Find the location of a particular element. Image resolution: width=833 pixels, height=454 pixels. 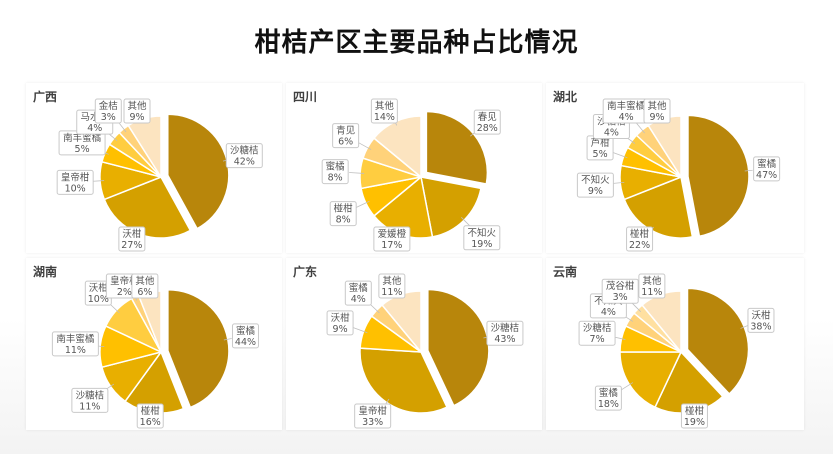

slice-label: 蜜橘4% is located at coordinates (358, 293).